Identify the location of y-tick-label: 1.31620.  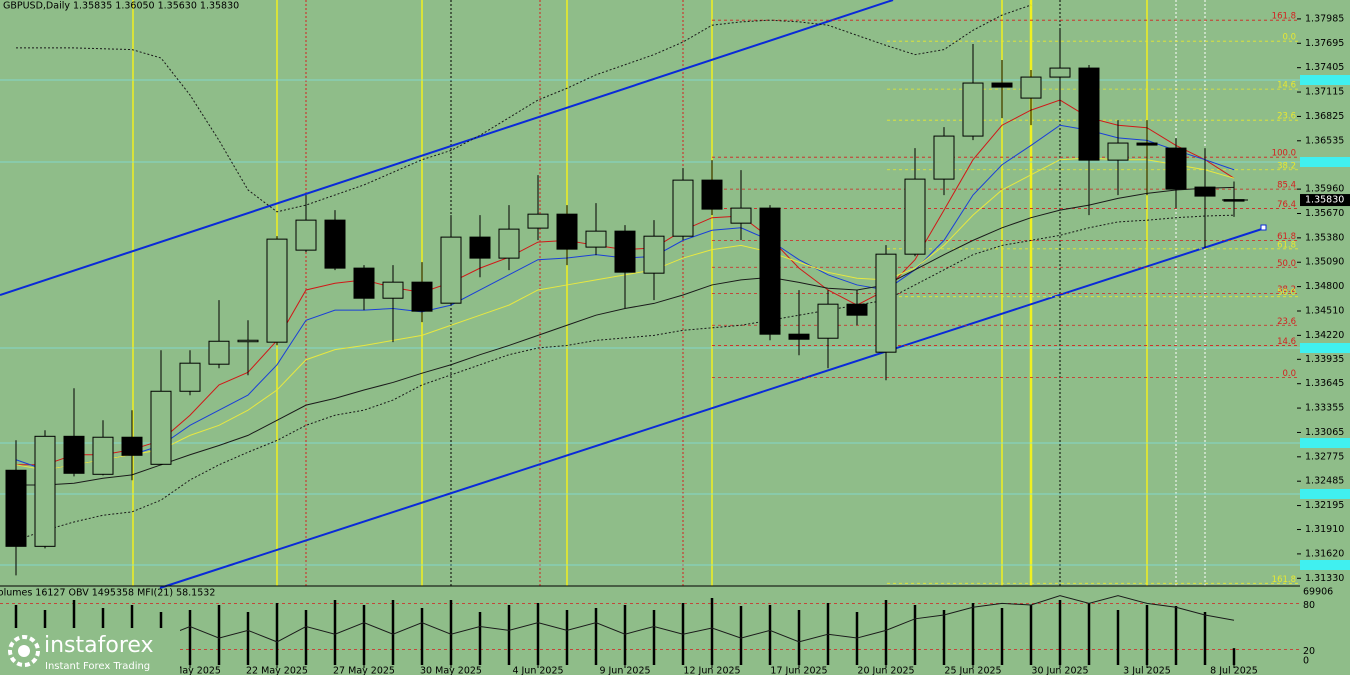
(1324, 553).